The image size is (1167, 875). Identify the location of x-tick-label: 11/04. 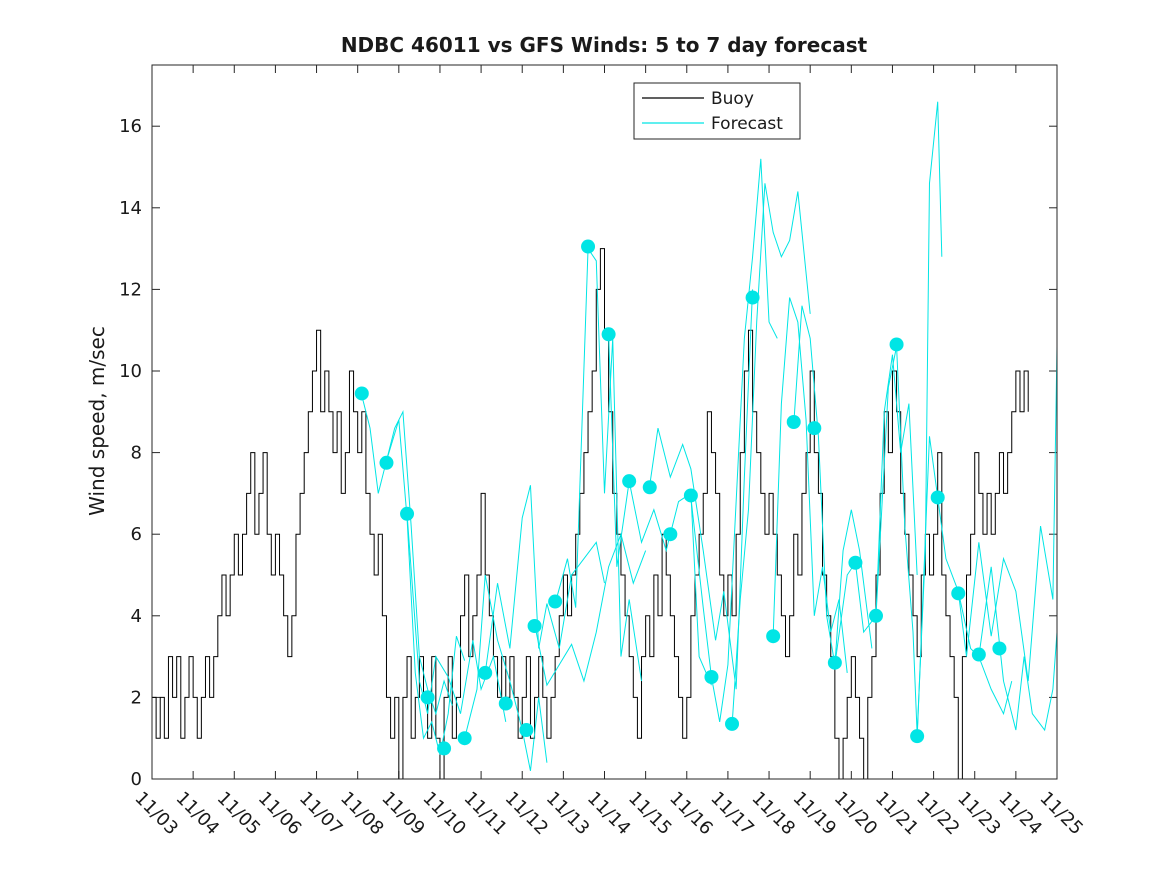
(198, 814).